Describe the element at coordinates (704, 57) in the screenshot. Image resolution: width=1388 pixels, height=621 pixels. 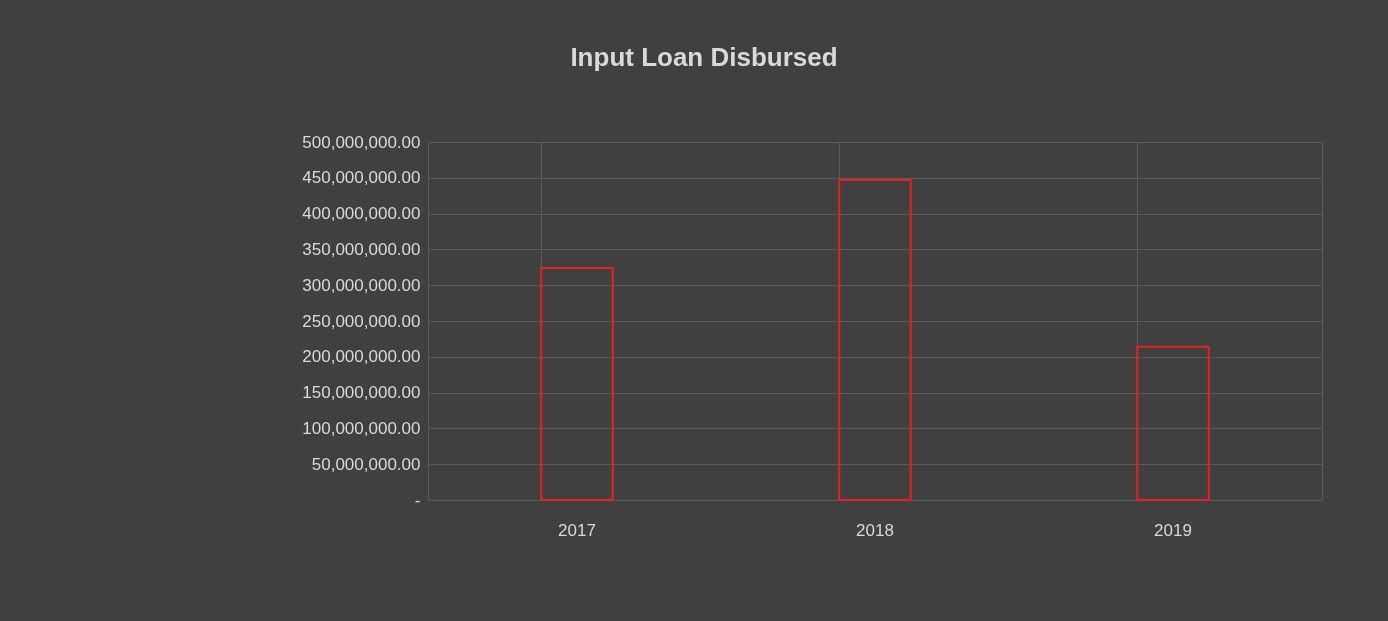
I see `chart-title: Input Loan Disbursed` at that location.